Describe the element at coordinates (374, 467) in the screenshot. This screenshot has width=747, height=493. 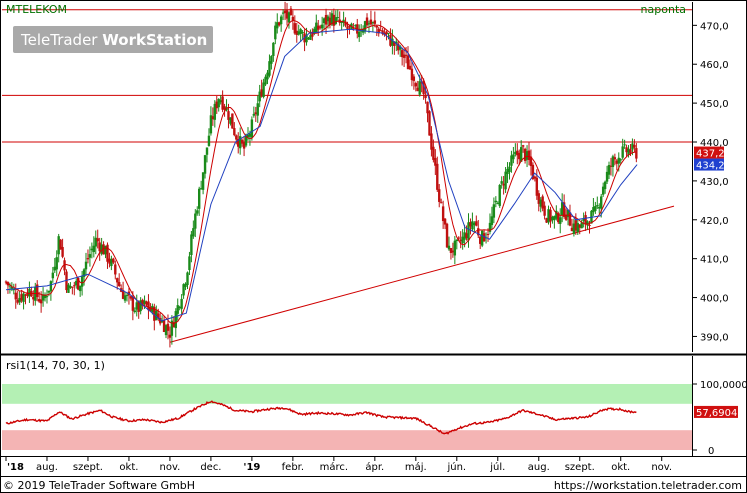
I see `date-tick-label: ápr.` at that location.